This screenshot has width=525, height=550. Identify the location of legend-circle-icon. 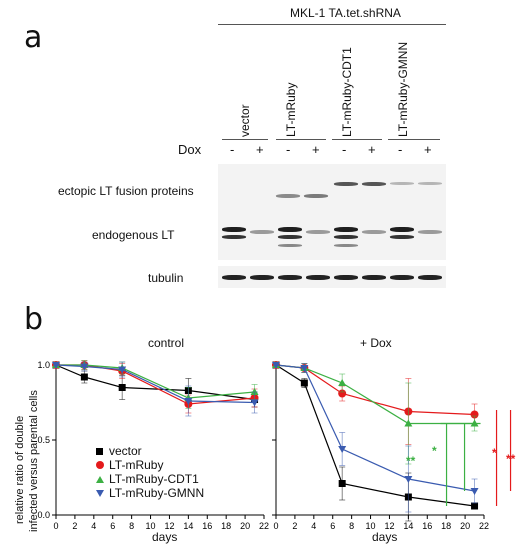
(100, 465).